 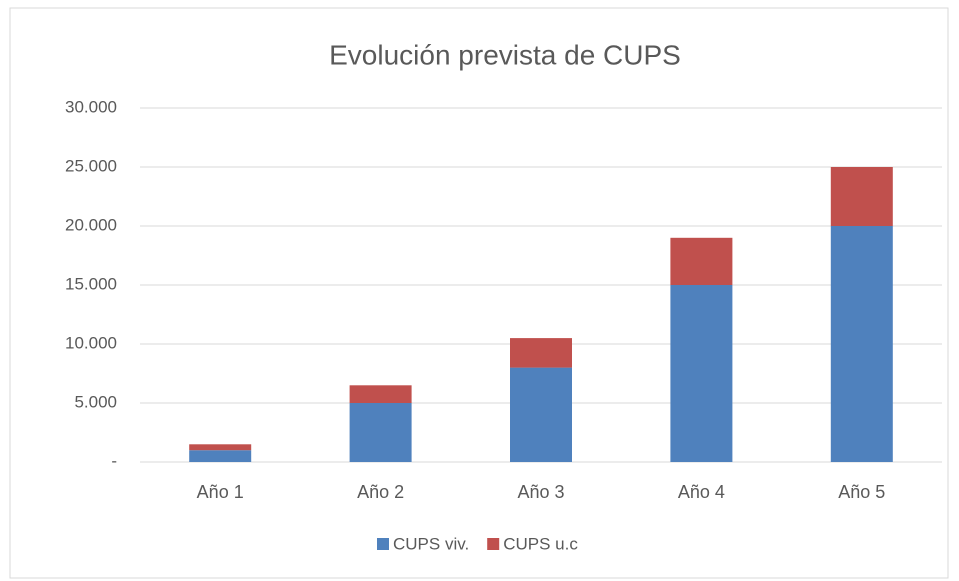 What do you see at coordinates (220, 492) in the screenshot?
I see `x-tick-label: Año 1` at bounding box center [220, 492].